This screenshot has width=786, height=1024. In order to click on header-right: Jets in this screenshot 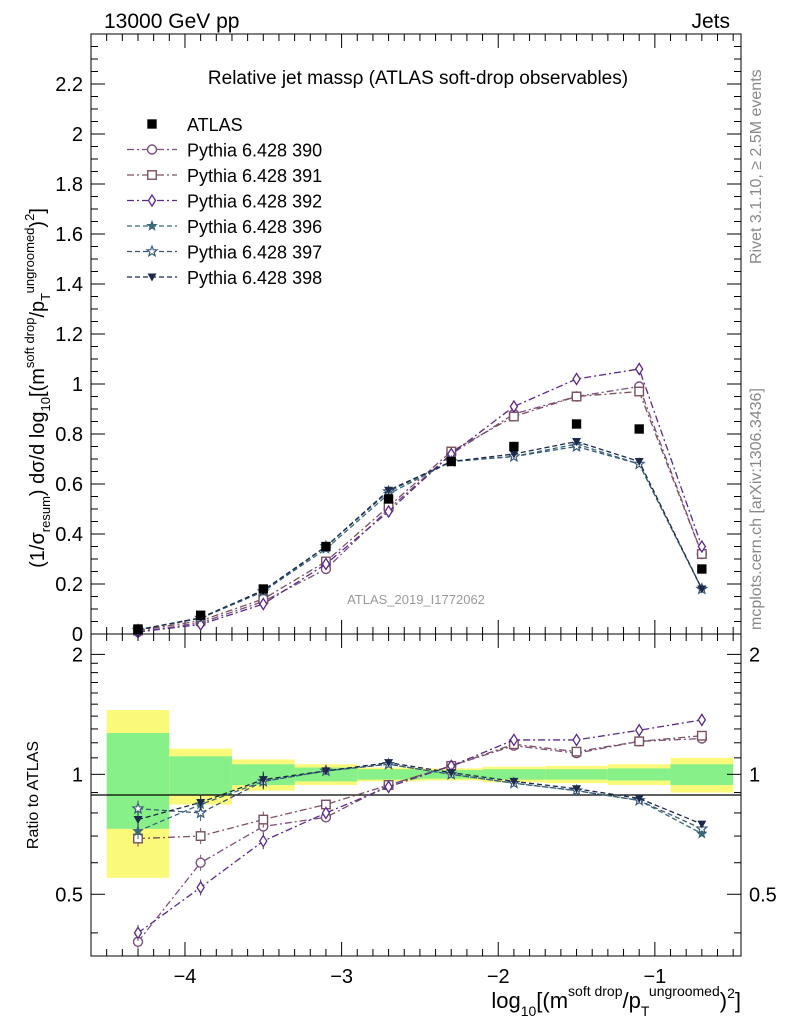, I will do `click(710, 21)`.